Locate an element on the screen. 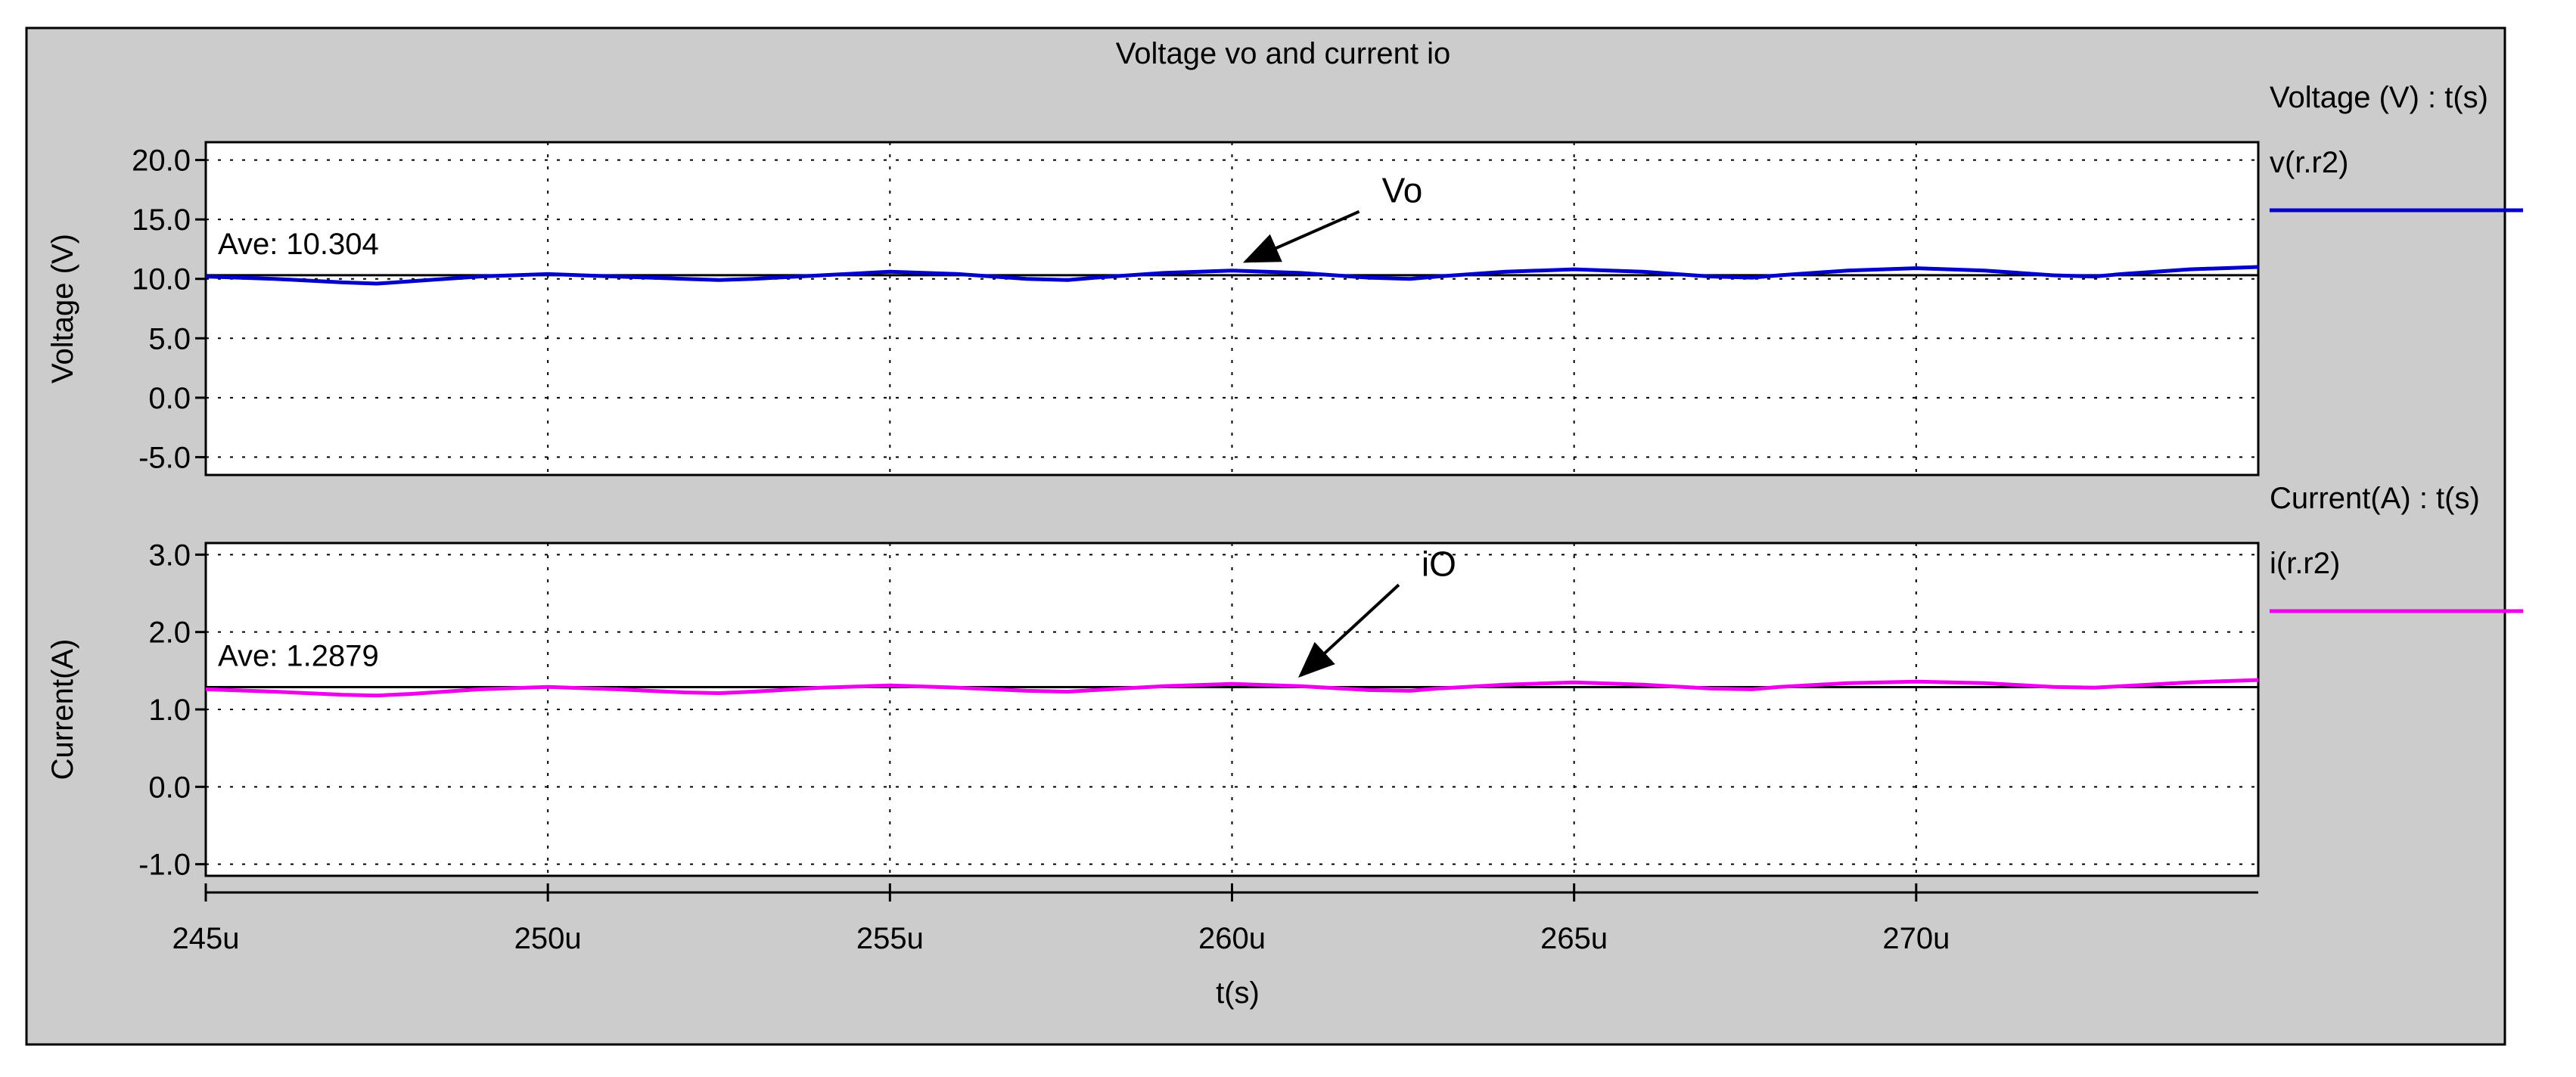 The image size is (2576, 1077). y-tick-label: -5.0 is located at coordinates (164, 458).